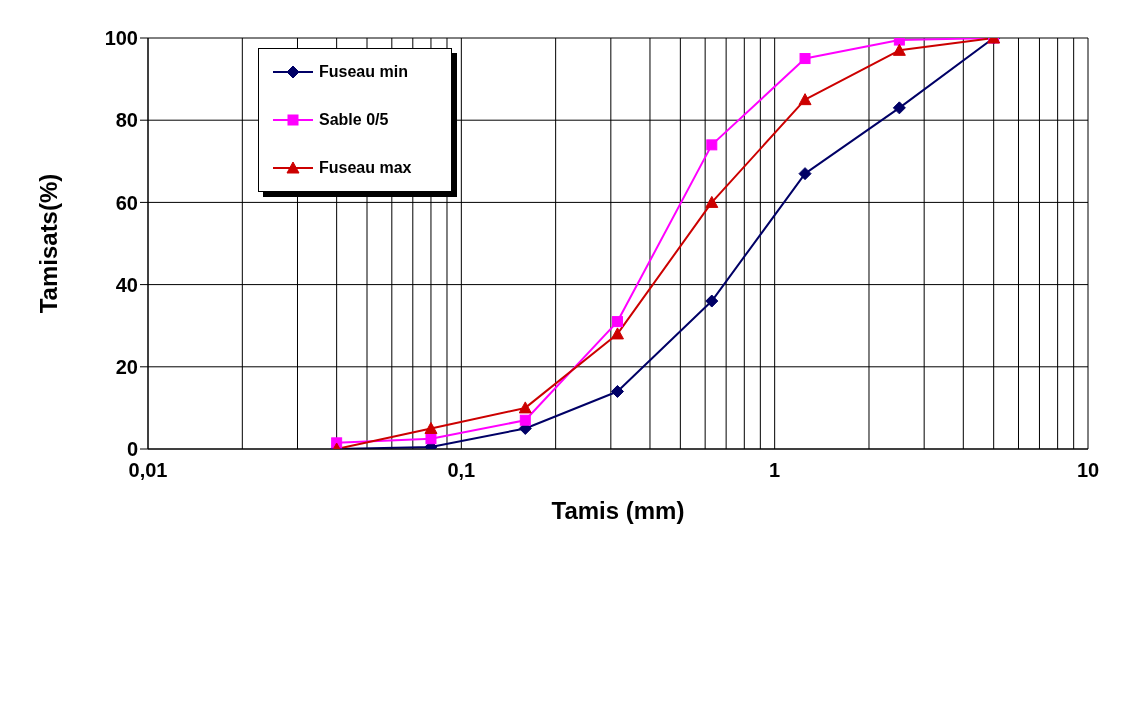 This screenshot has height=715, width=1131. I want to click on x-tick-label: 0,1, so click(461, 470).